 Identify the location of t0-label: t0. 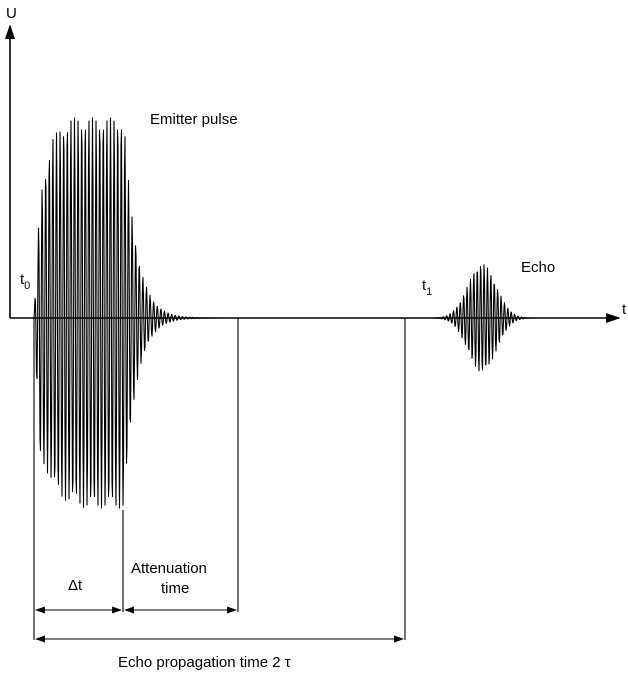
(25, 281).